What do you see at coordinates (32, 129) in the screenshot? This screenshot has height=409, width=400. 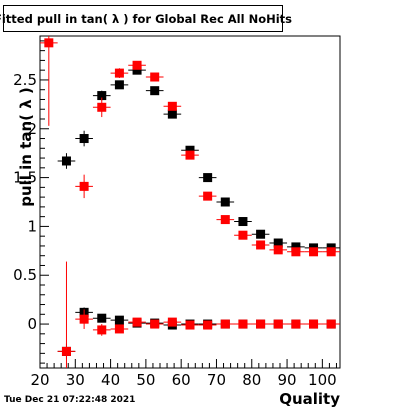 I see `y-tick-label: 2` at bounding box center [32, 129].